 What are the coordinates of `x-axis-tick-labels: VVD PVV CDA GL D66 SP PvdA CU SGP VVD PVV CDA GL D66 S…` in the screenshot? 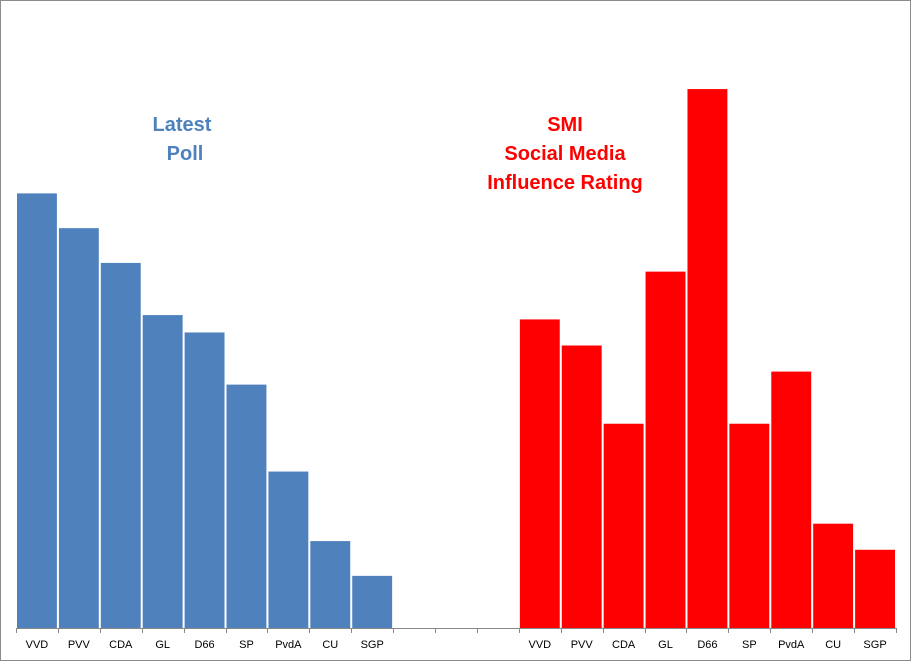 It's located at (456, 645).